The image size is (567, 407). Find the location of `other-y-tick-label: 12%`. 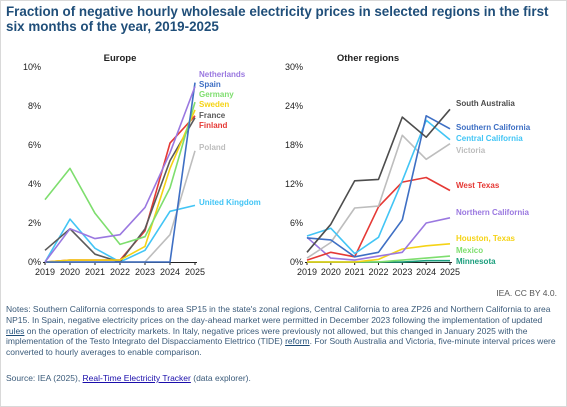

other-y-tick-label: 12% is located at coordinates (294, 184).